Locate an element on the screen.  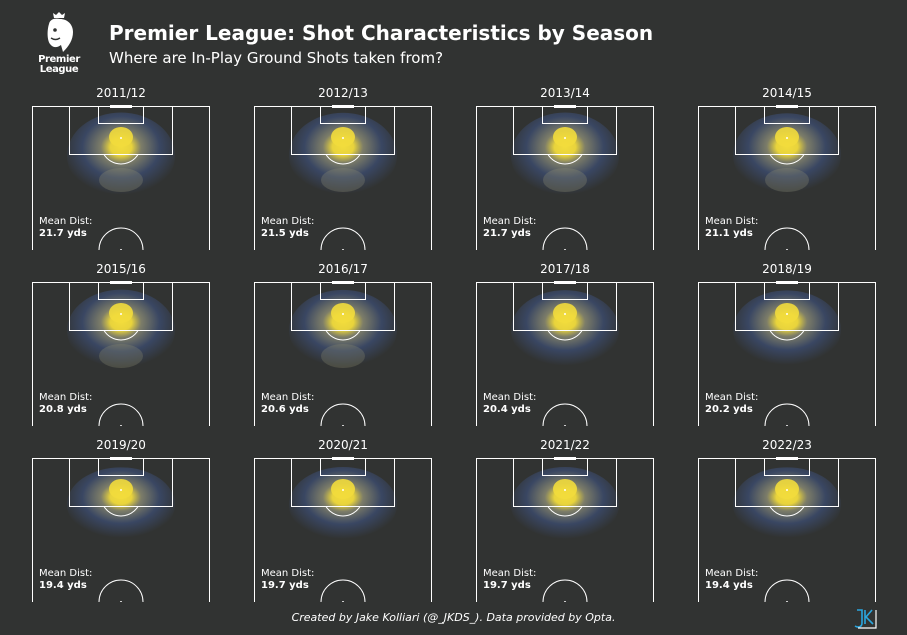
season-panel: 2021/22 Mean Dist: 19.7 yds is located at coordinates (566, 523).